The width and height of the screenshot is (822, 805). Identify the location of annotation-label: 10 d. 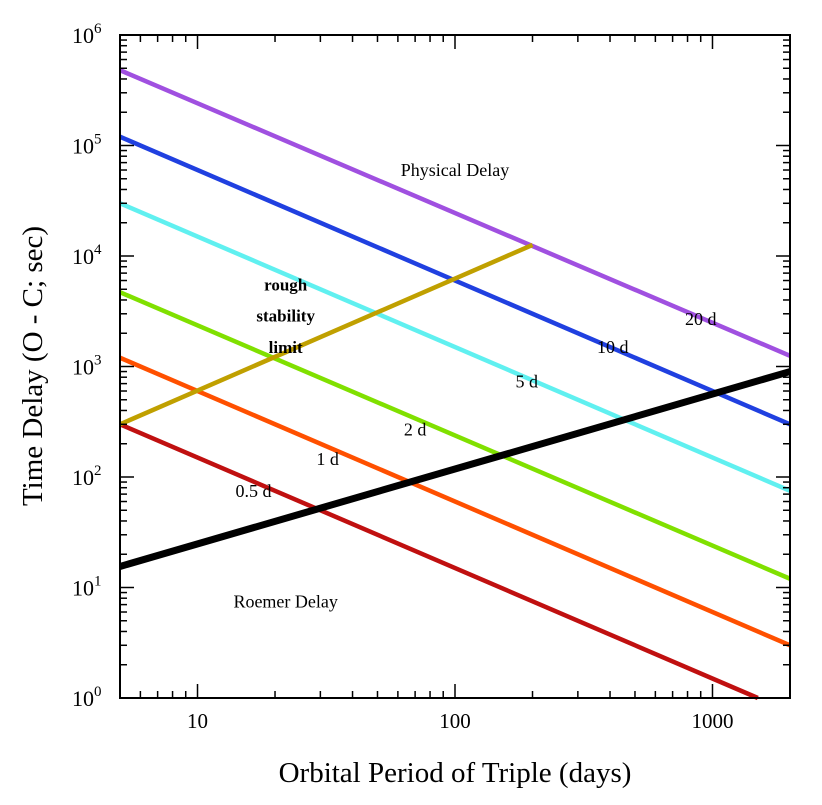
(613, 347).